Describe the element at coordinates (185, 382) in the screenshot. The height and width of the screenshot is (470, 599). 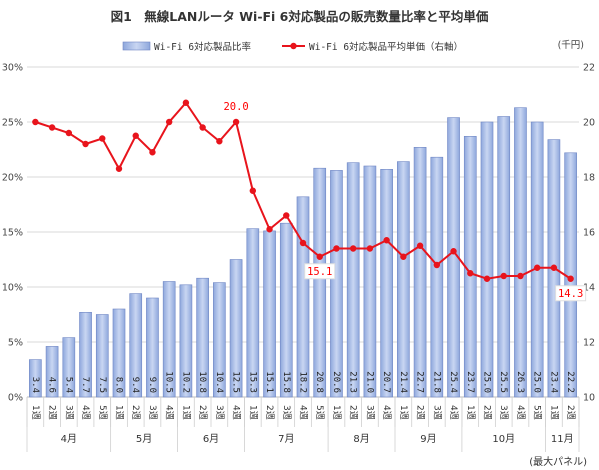
I see `bar-value-label: 10.2` at that location.